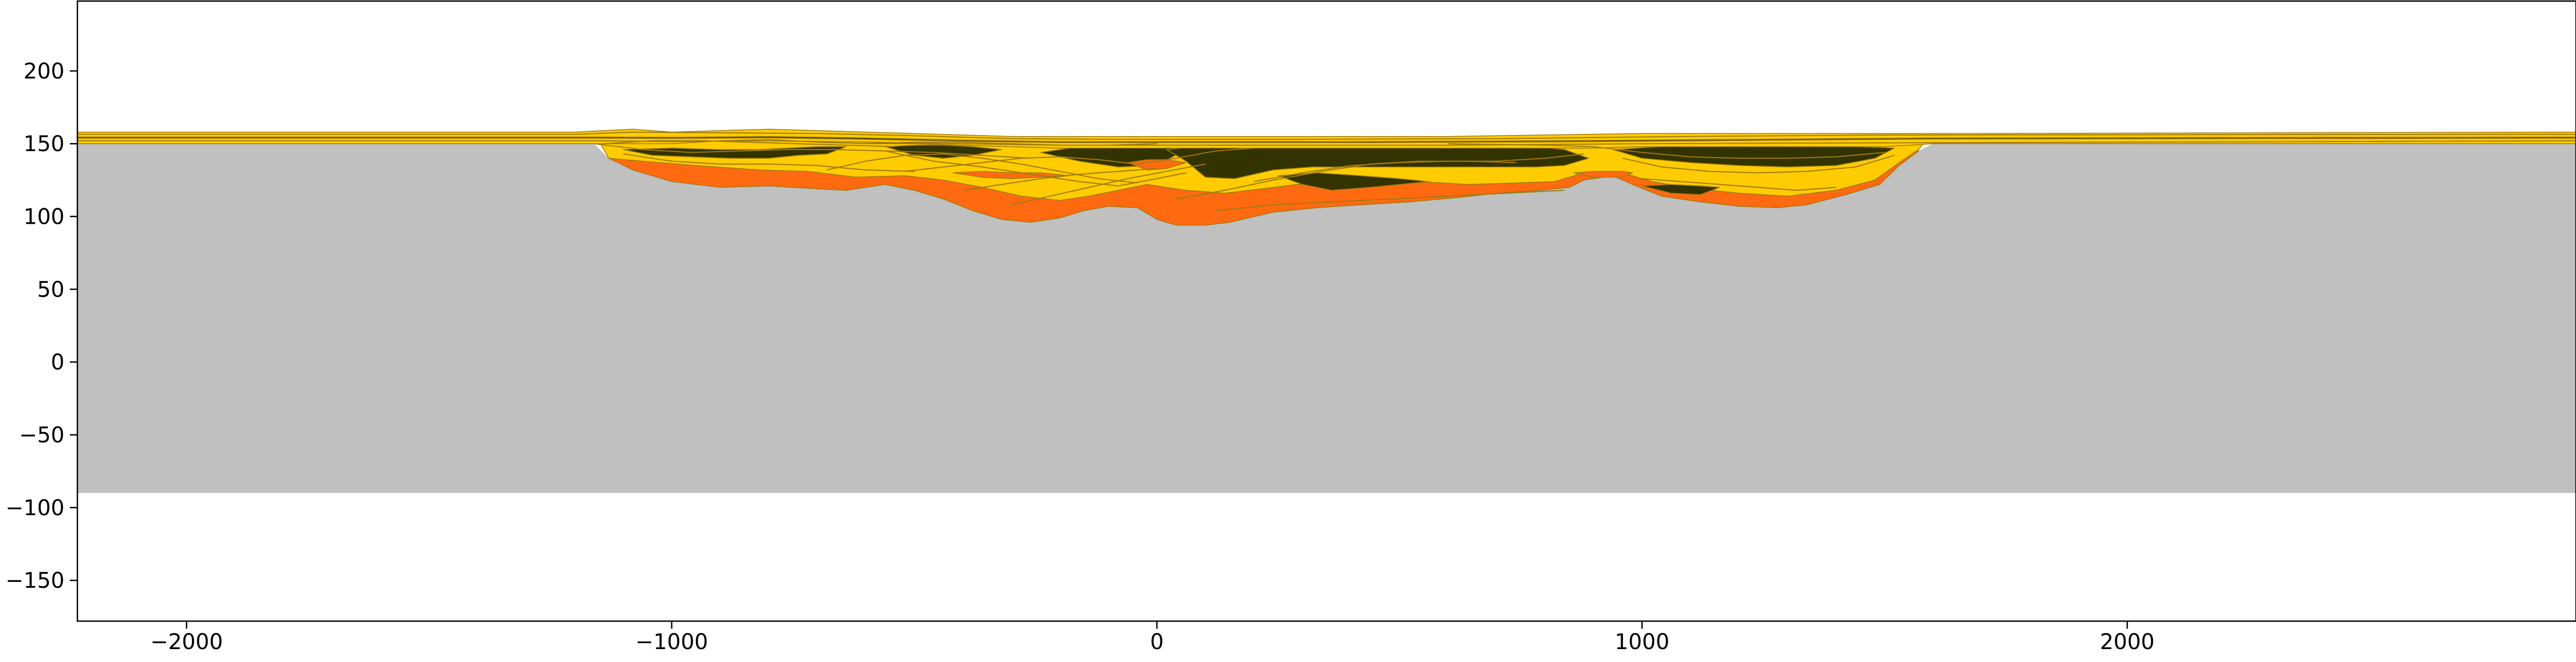 The image size is (2576, 662). I want to click on x-tick-label-1: −1000, so click(671, 642).